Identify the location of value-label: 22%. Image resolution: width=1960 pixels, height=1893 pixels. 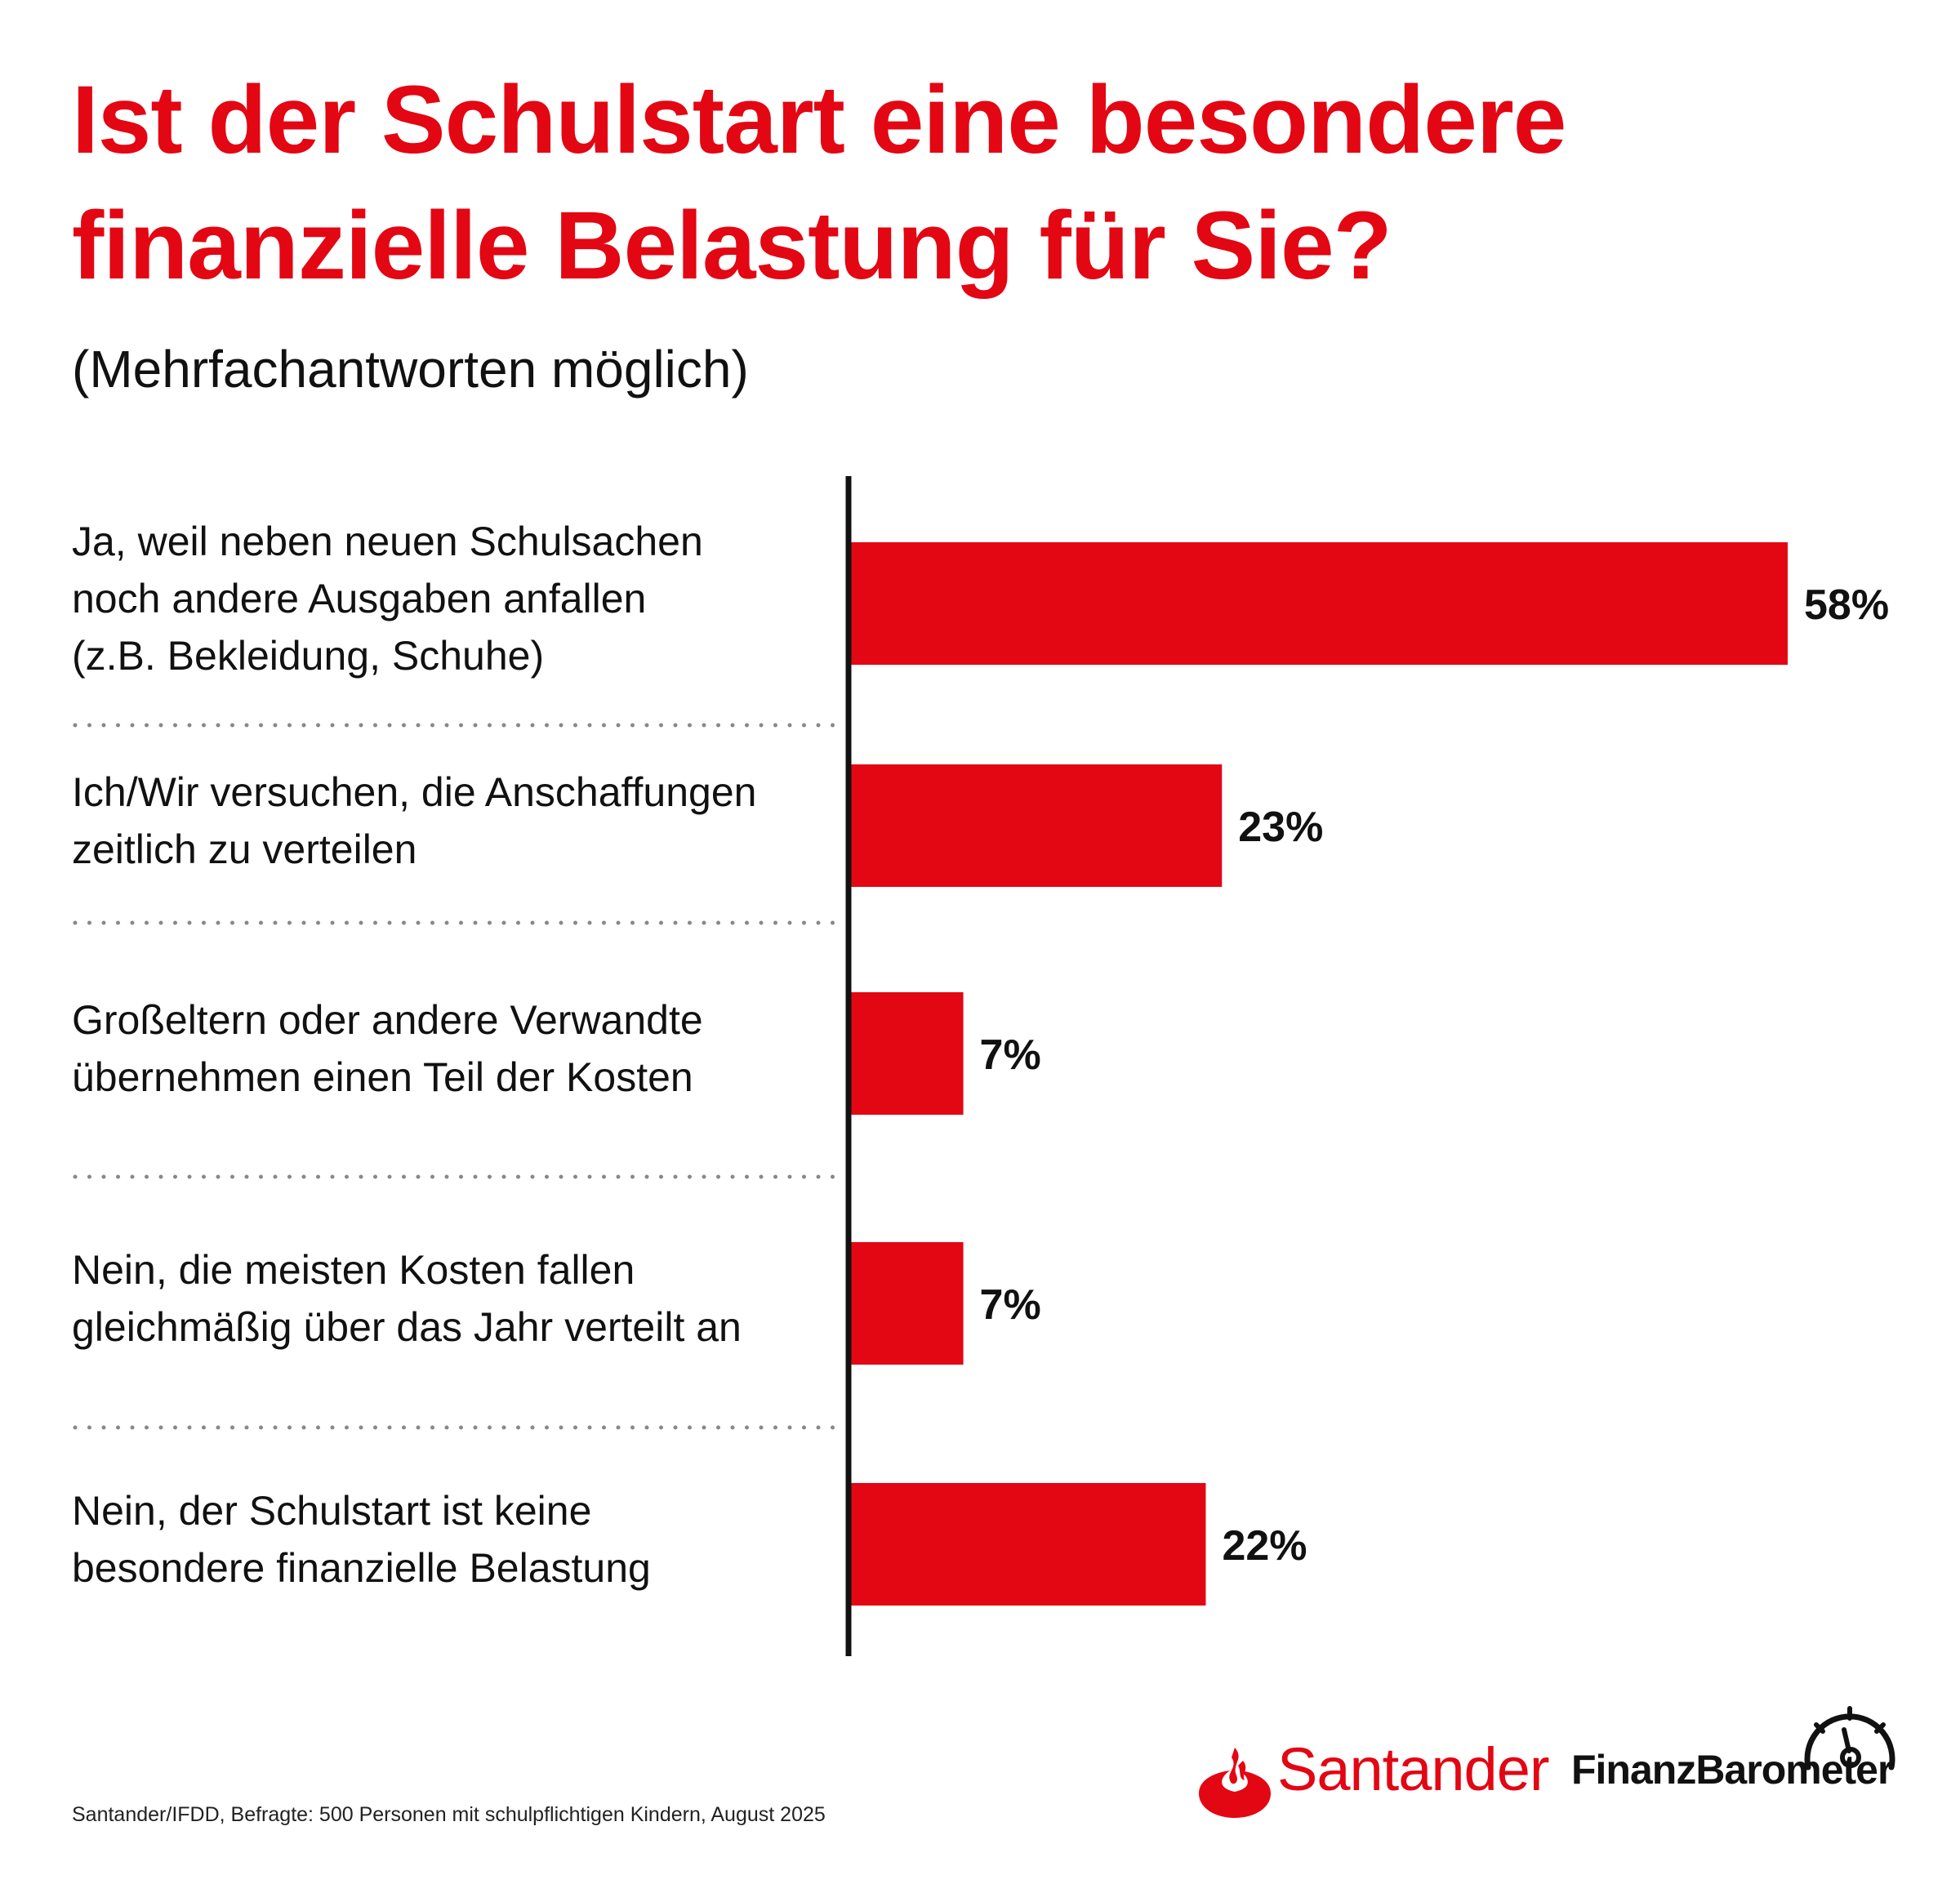
(1264, 1546).